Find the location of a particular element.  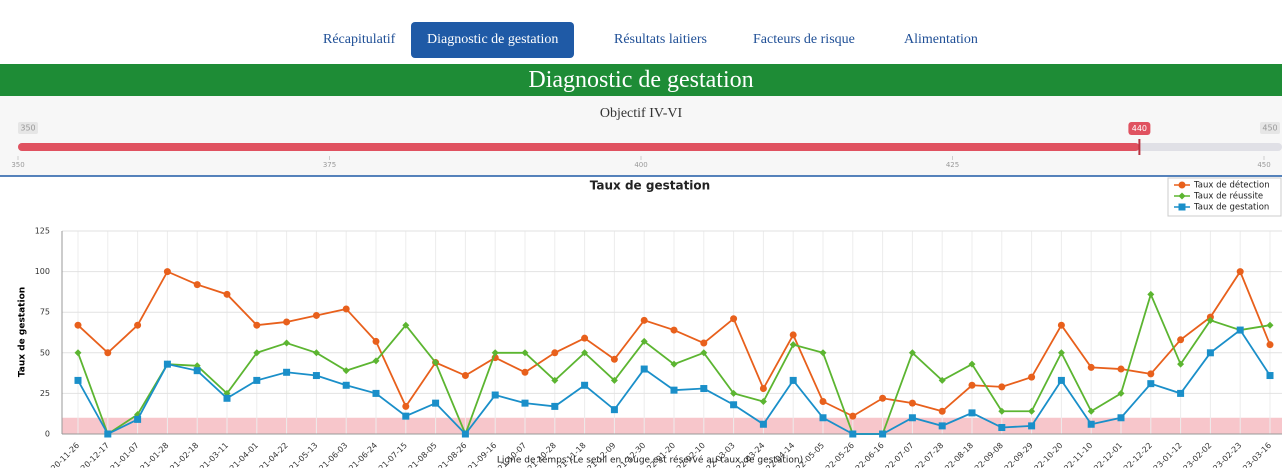

tab: Résultats laitiers is located at coordinates (660, 40).